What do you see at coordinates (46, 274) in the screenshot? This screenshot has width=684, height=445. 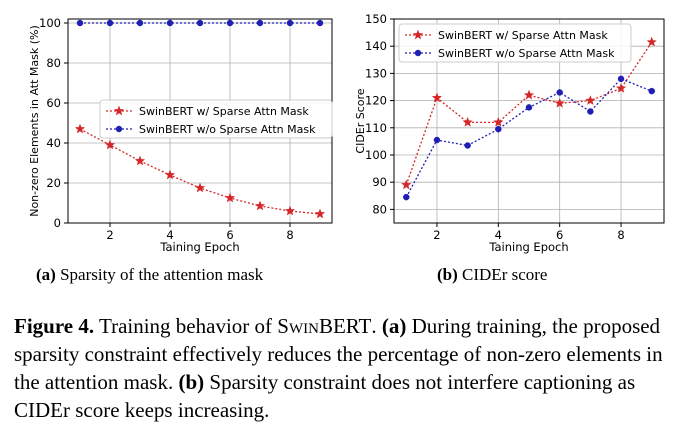 I see `subcaption-a-label: (a)` at bounding box center [46, 274].